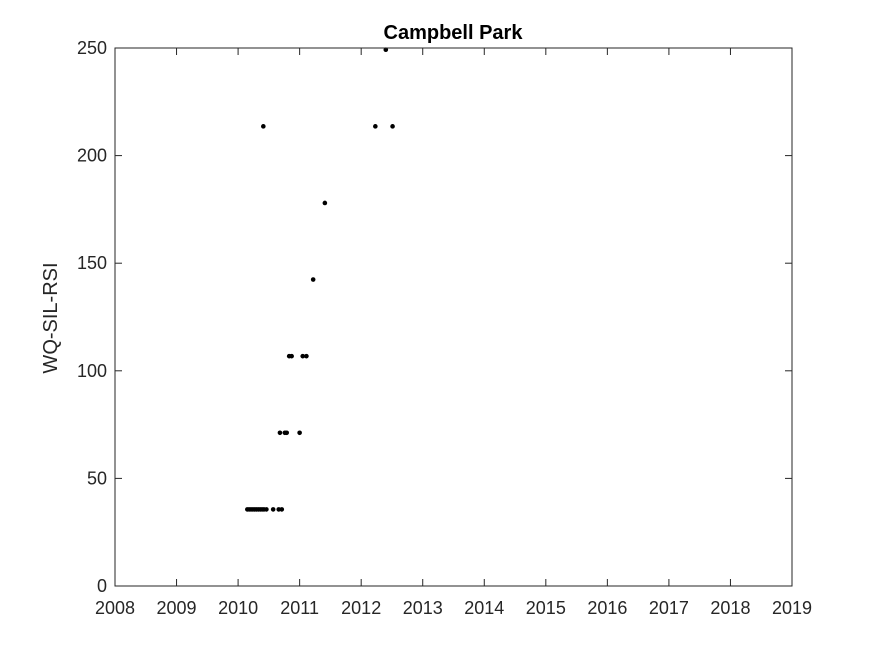 The width and height of the screenshot is (875, 656). Describe the element at coordinates (115, 608) in the screenshot. I see `x-tick-label: 2008` at that location.